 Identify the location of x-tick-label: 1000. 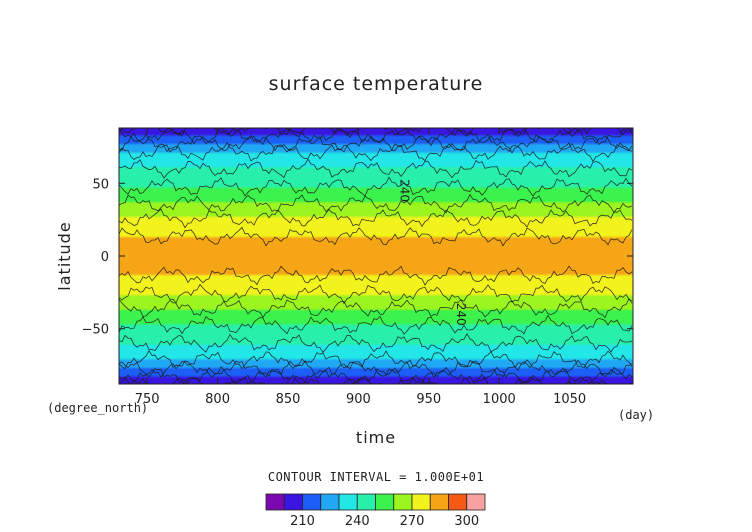
(499, 399).